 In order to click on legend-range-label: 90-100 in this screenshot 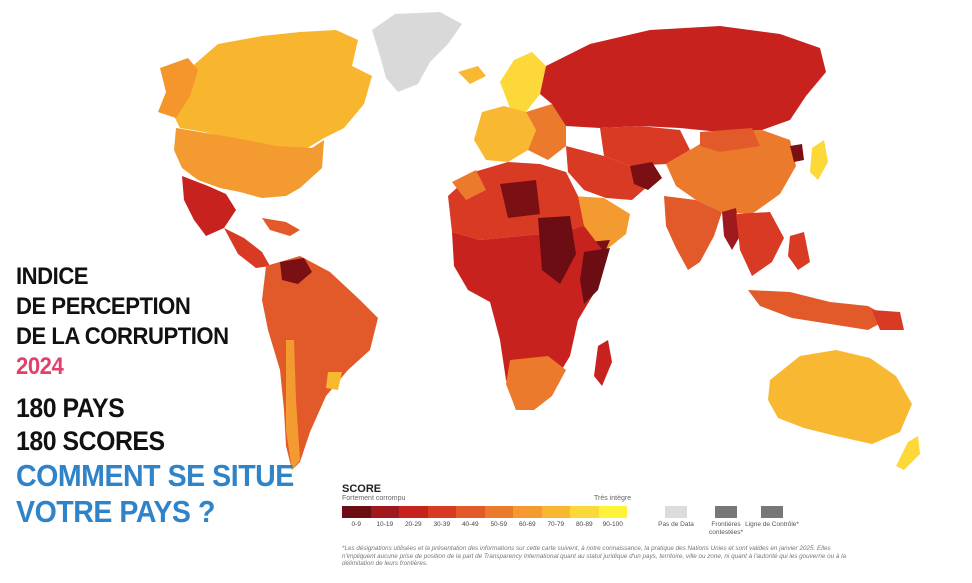, I will do `click(612, 524)`.